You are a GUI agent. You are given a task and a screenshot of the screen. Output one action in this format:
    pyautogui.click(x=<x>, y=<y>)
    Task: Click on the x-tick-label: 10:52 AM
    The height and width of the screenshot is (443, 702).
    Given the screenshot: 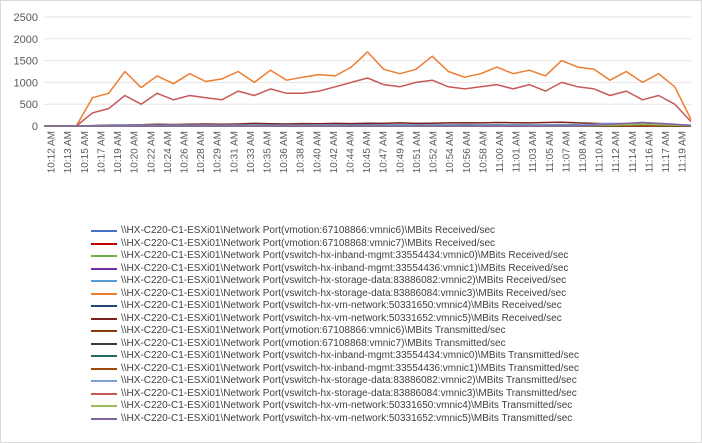 What is the action you would take?
    pyautogui.click(x=434, y=152)
    